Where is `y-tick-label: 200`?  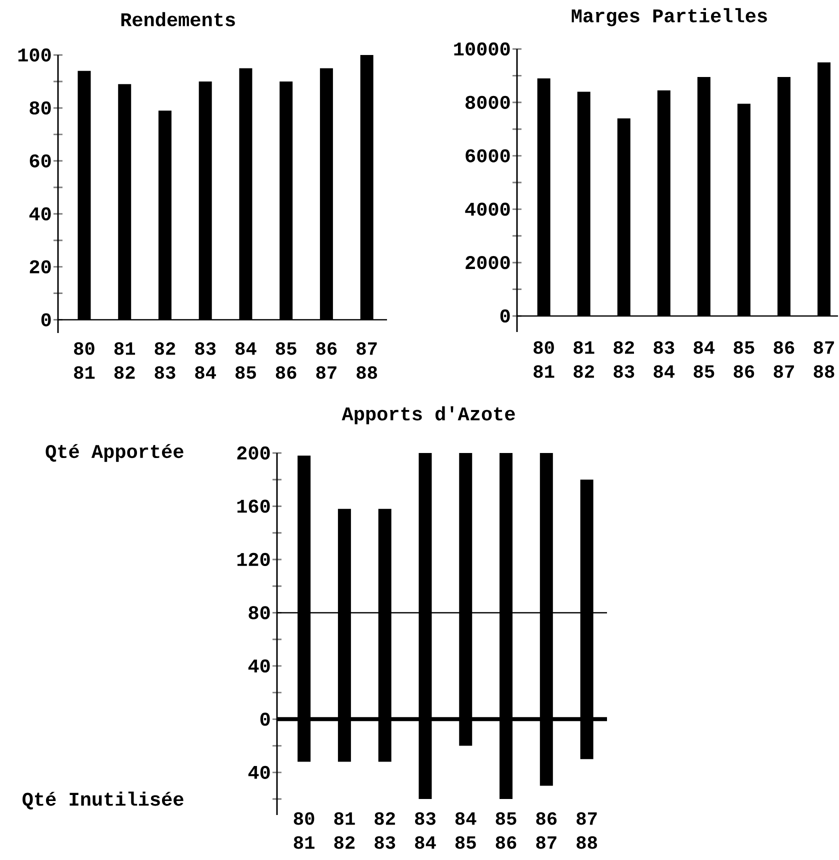 y-tick-label: 200 is located at coordinates (253, 453).